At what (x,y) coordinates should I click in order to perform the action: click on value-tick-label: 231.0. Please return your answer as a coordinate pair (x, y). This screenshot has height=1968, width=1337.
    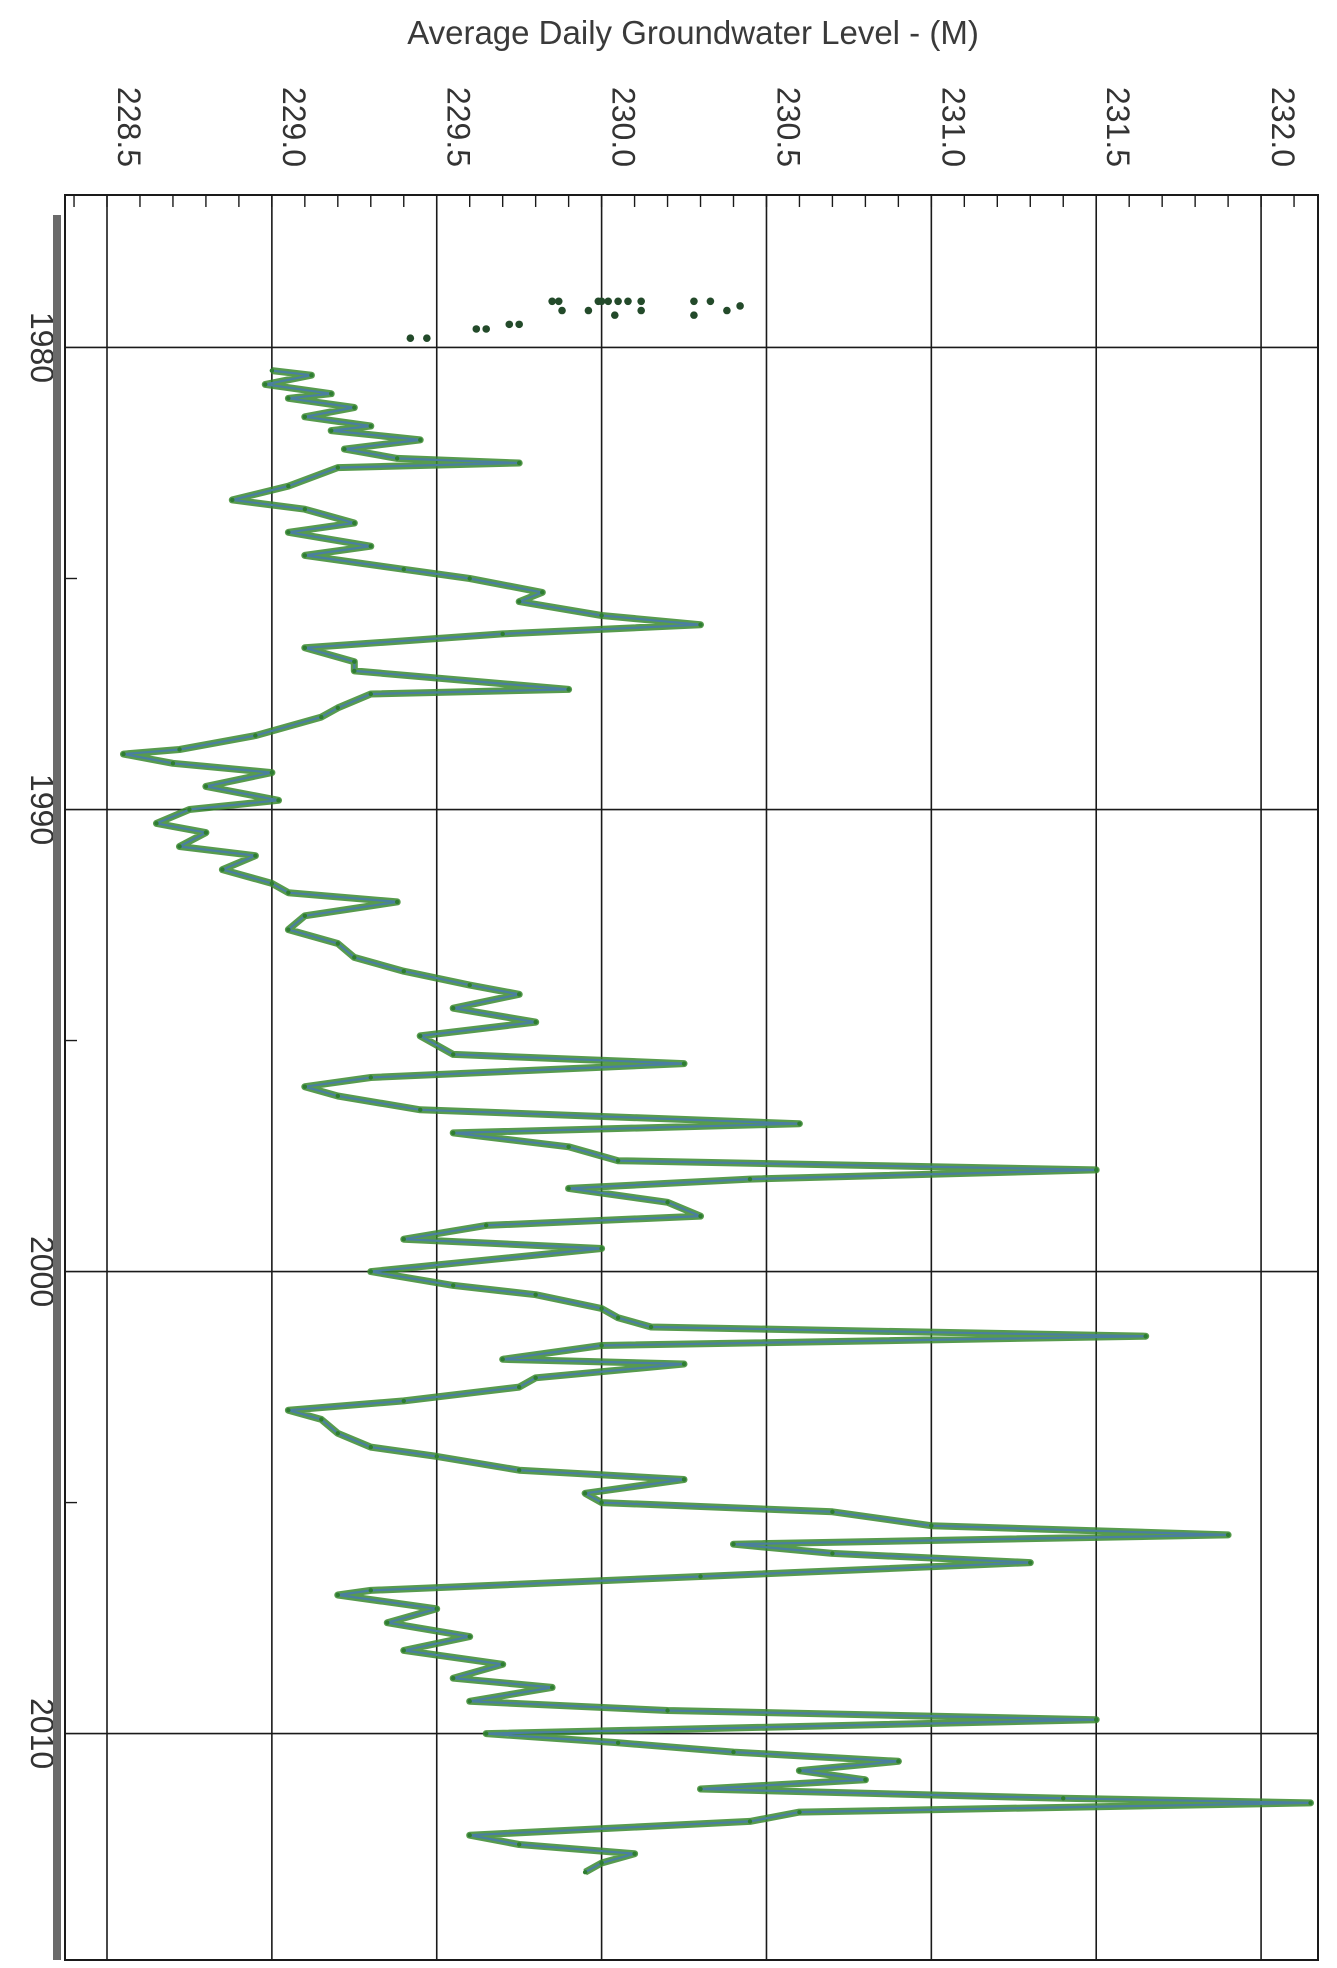
    Looking at the image, I should click on (953, 127).